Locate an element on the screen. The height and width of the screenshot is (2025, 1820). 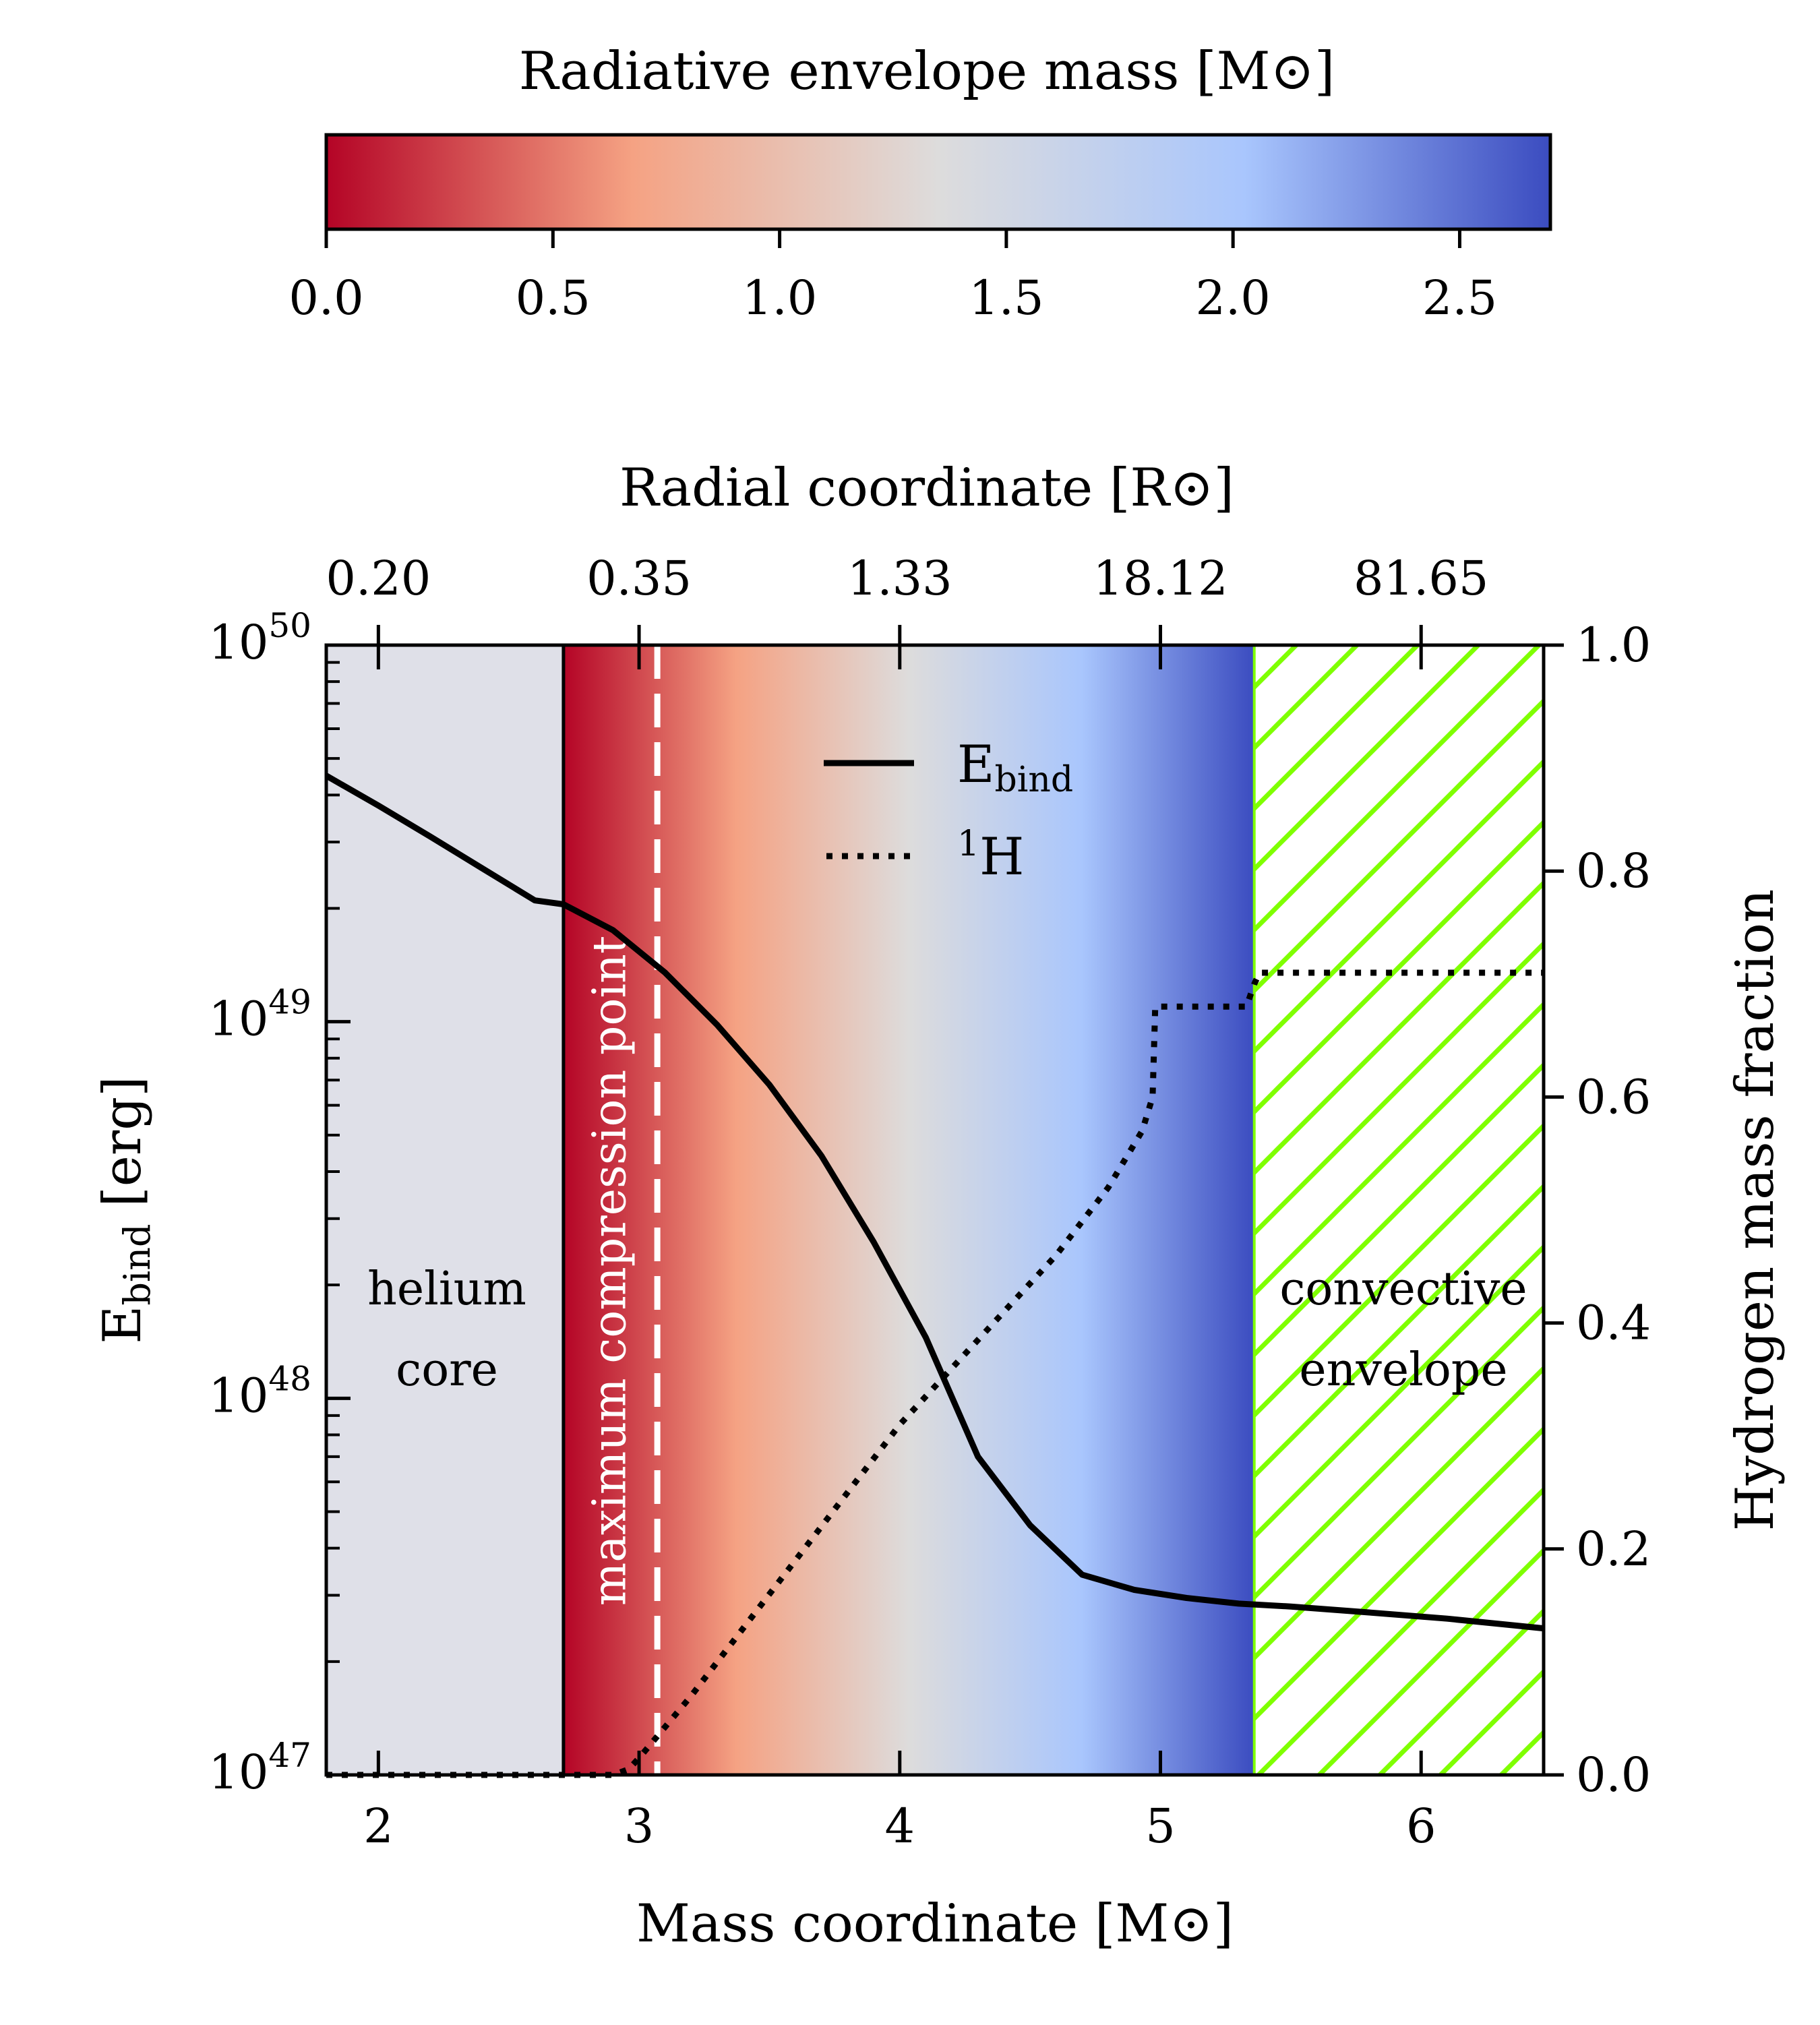
x-tick-label: 5 is located at coordinates (1160, 1826).